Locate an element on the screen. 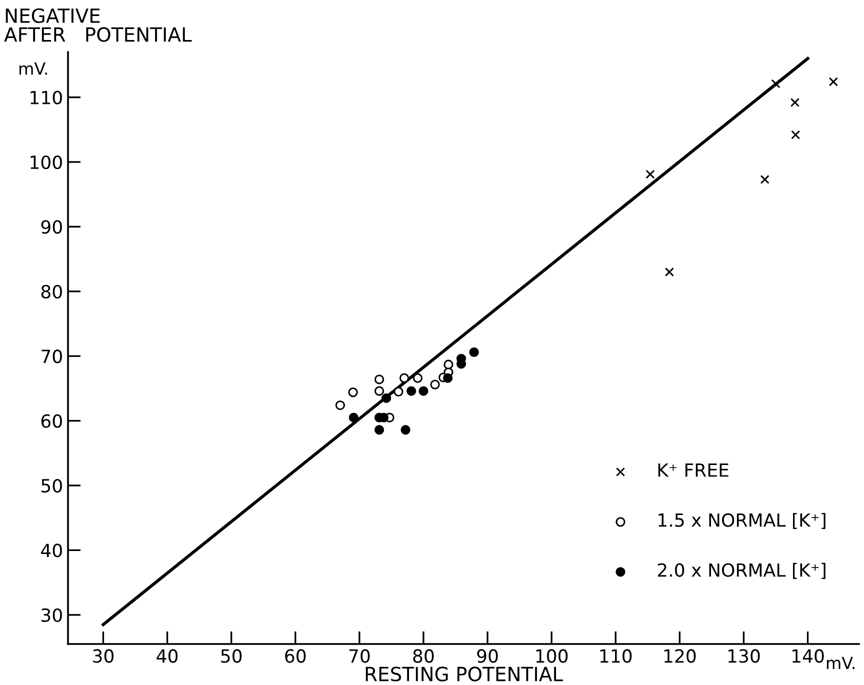 Image resolution: width=864 pixels, height=685 pixels. y-tick-label: 90 is located at coordinates (51, 227).